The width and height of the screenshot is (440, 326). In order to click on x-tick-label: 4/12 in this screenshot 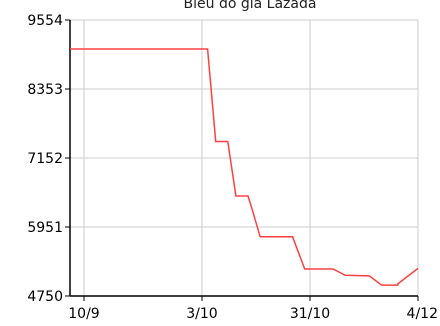, I will do `click(422, 314)`.